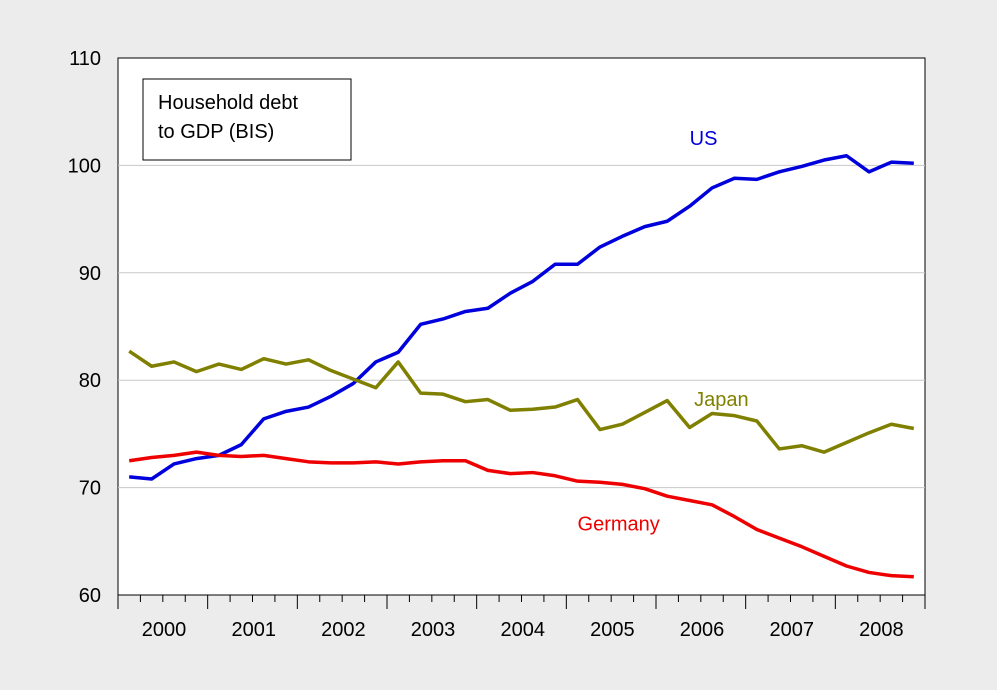 This screenshot has height=690, width=997. Describe the element at coordinates (663, 332) in the screenshot. I see `series-labels: US Japan Germany` at that location.